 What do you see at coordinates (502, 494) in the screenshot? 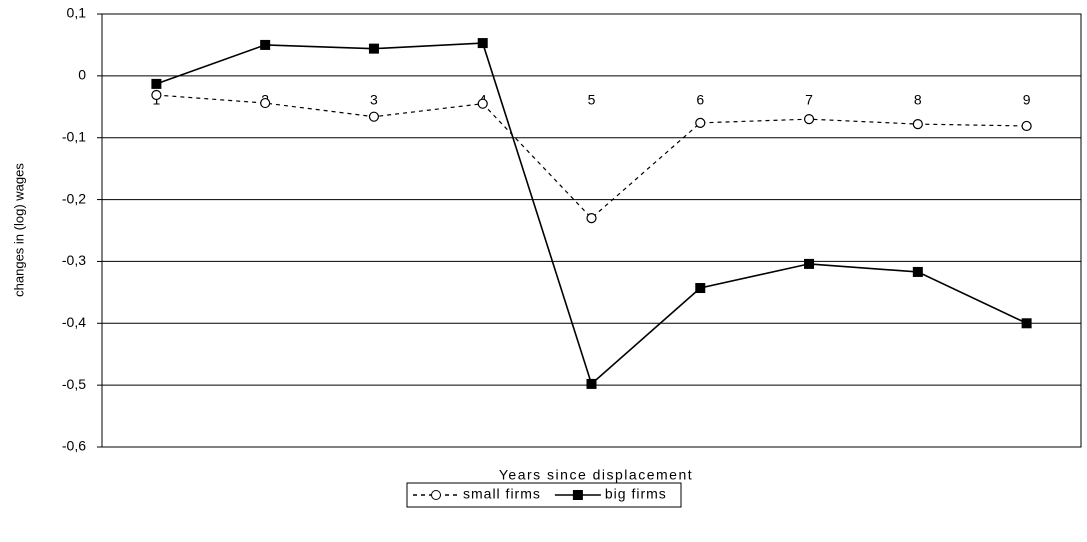
I see `legend-label: small firms` at bounding box center [502, 494].